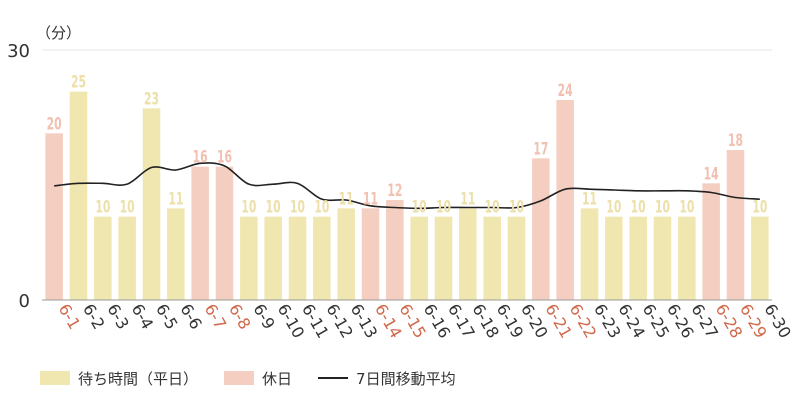 The image size is (800, 400). Describe the element at coordinates (70, 317) in the screenshot. I see `x-tick-6-1: 6-1` at that location.